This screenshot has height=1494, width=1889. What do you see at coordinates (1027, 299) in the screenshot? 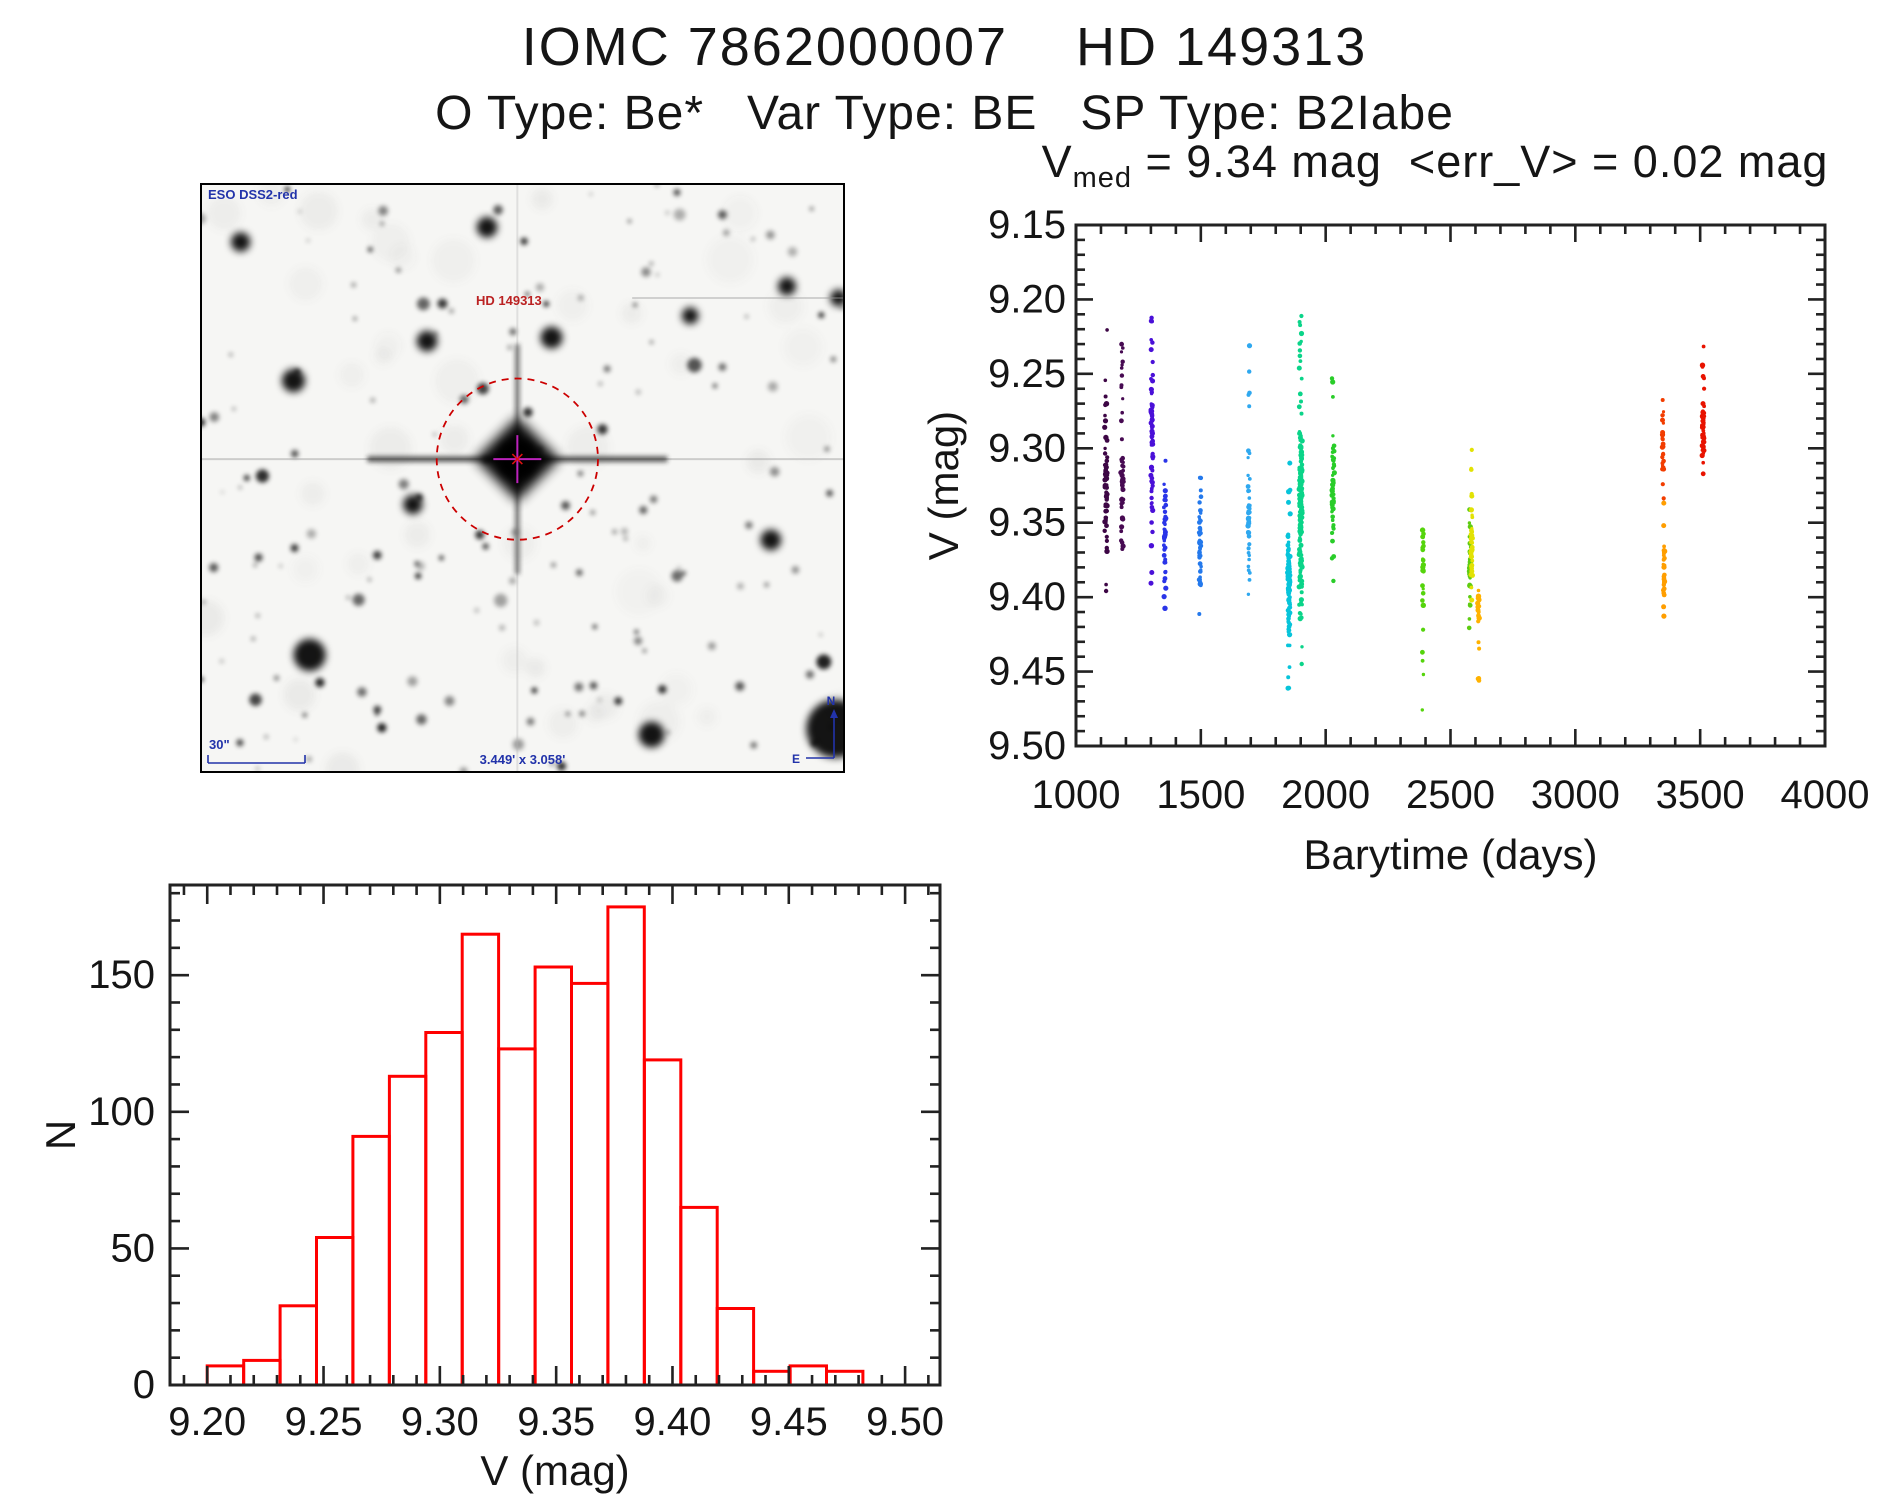
I see `y-tick-label: 9.20` at bounding box center [1027, 299].